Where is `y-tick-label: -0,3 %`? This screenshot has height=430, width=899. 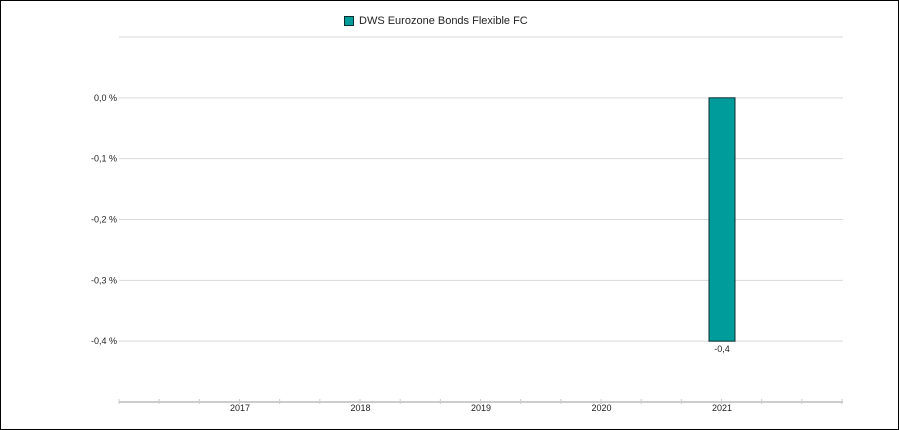 y-tick-label: -0,3 % is located at coordinates (104, 280).